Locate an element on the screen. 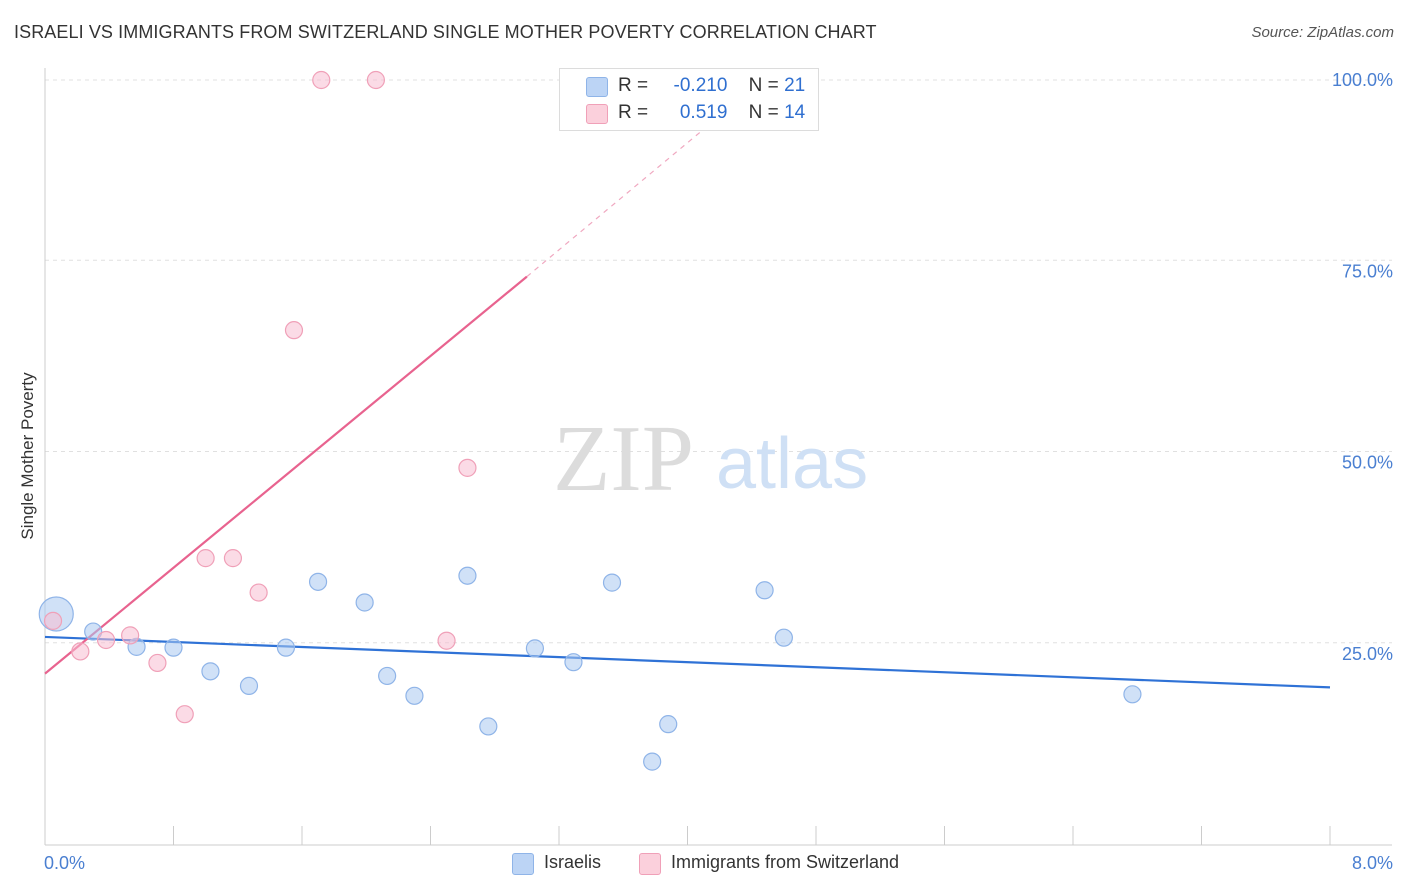 The width and height of the screenshot is (1406, 892). x-tick-label: 8.0% is located at coordinates (1372, 863).